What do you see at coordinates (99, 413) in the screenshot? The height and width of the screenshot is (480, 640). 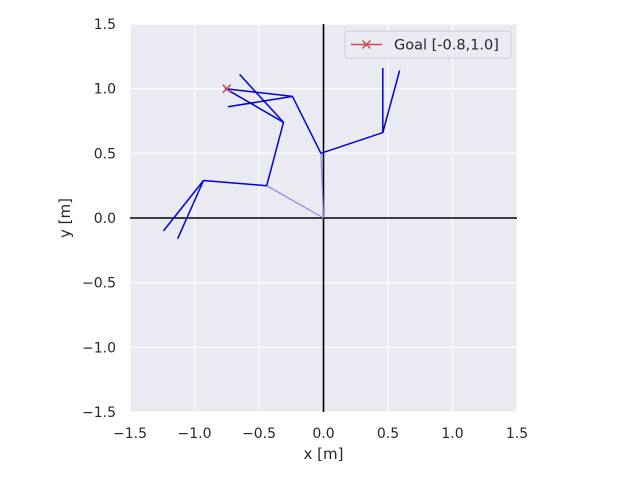 I see `y-tick-label: −1.5` at bounding box center [99, 413].